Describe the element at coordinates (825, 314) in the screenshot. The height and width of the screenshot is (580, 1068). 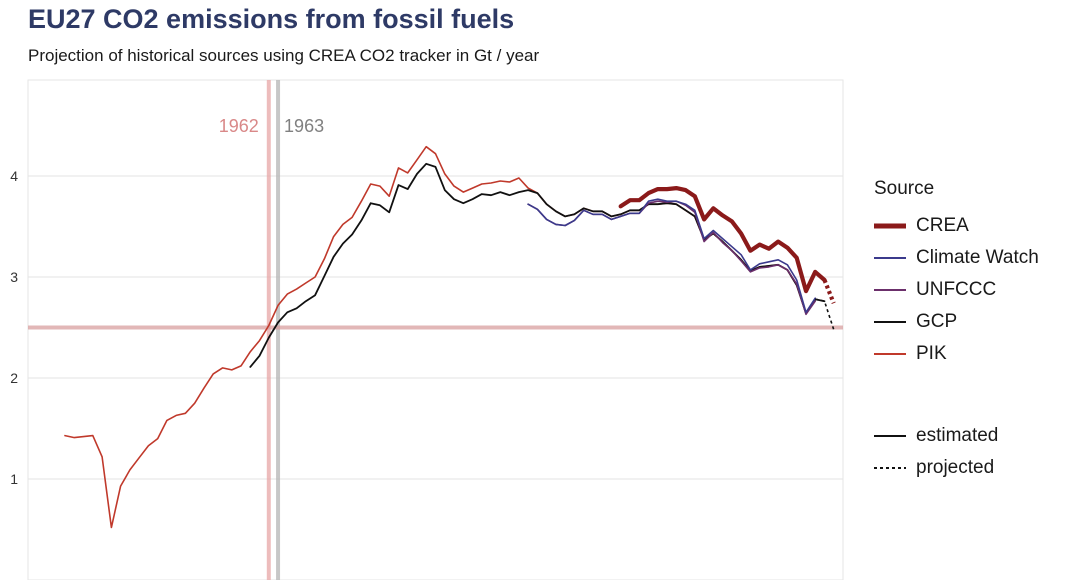
I see `series-line-gcp-projected` at that location.